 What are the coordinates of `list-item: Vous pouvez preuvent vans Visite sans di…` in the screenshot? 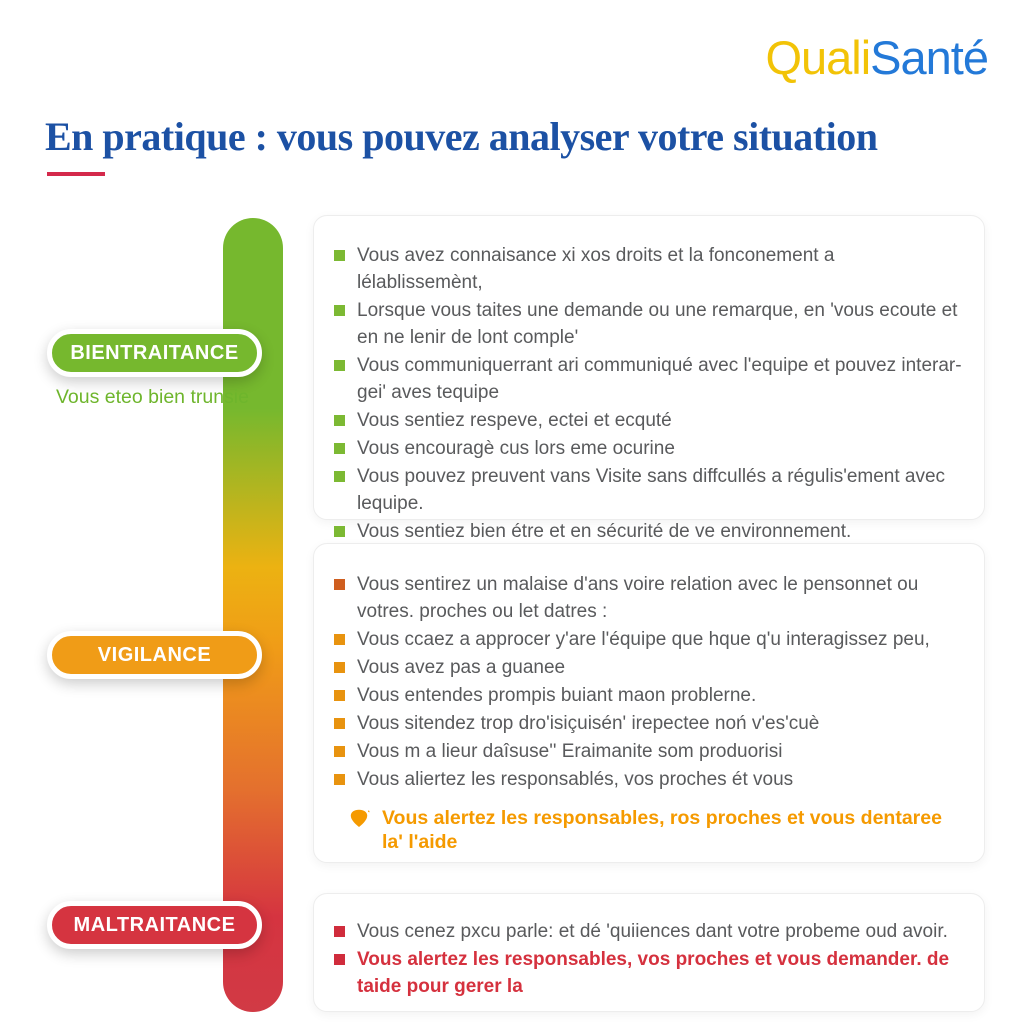 It's located at (648, 490).